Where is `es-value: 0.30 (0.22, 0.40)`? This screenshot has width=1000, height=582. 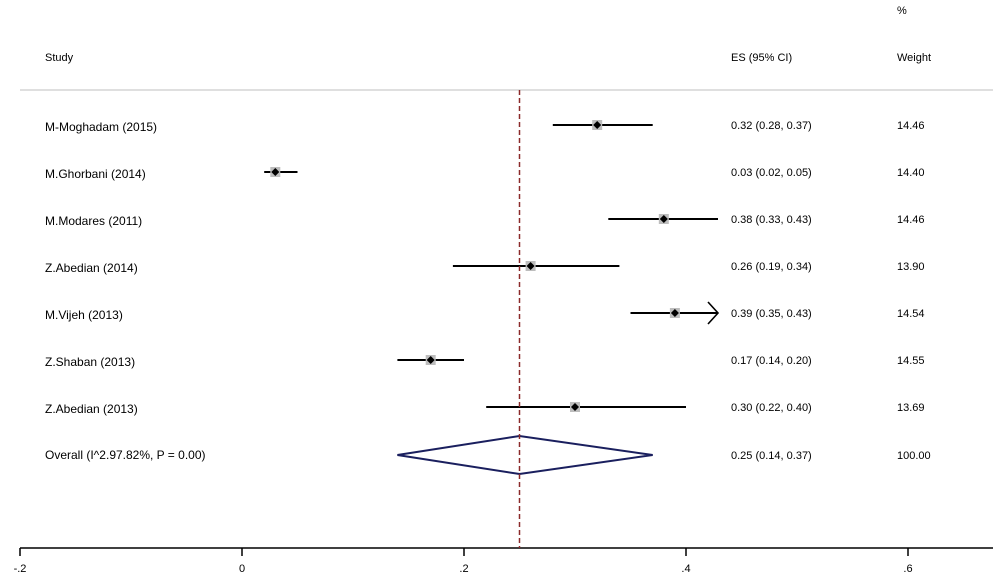
es-value: 0.30 (0.22, 0.40) is located at coordinates (771, 408).